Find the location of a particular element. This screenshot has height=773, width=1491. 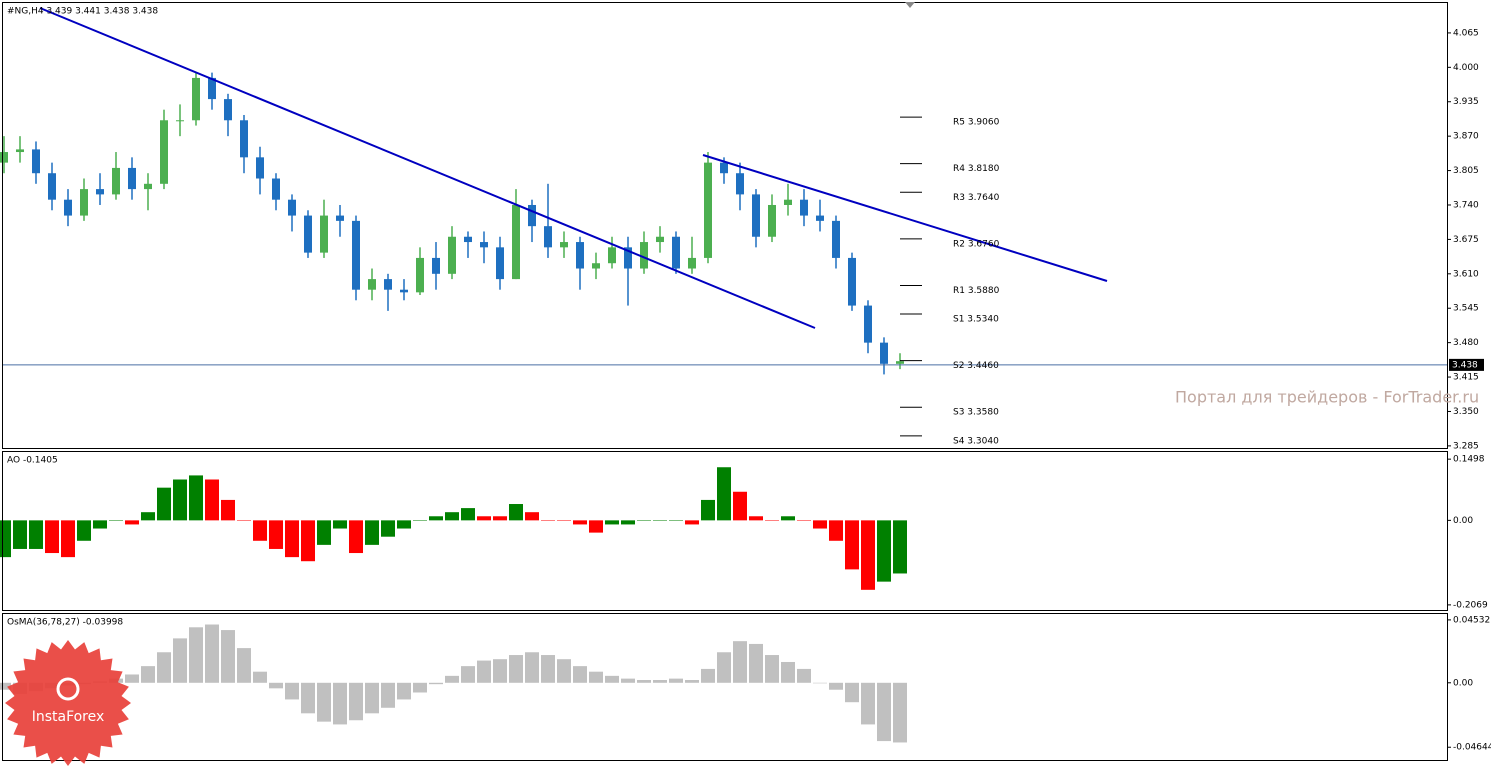

pivot-label: R2 3.6760 is located at coordinates (976, 244).